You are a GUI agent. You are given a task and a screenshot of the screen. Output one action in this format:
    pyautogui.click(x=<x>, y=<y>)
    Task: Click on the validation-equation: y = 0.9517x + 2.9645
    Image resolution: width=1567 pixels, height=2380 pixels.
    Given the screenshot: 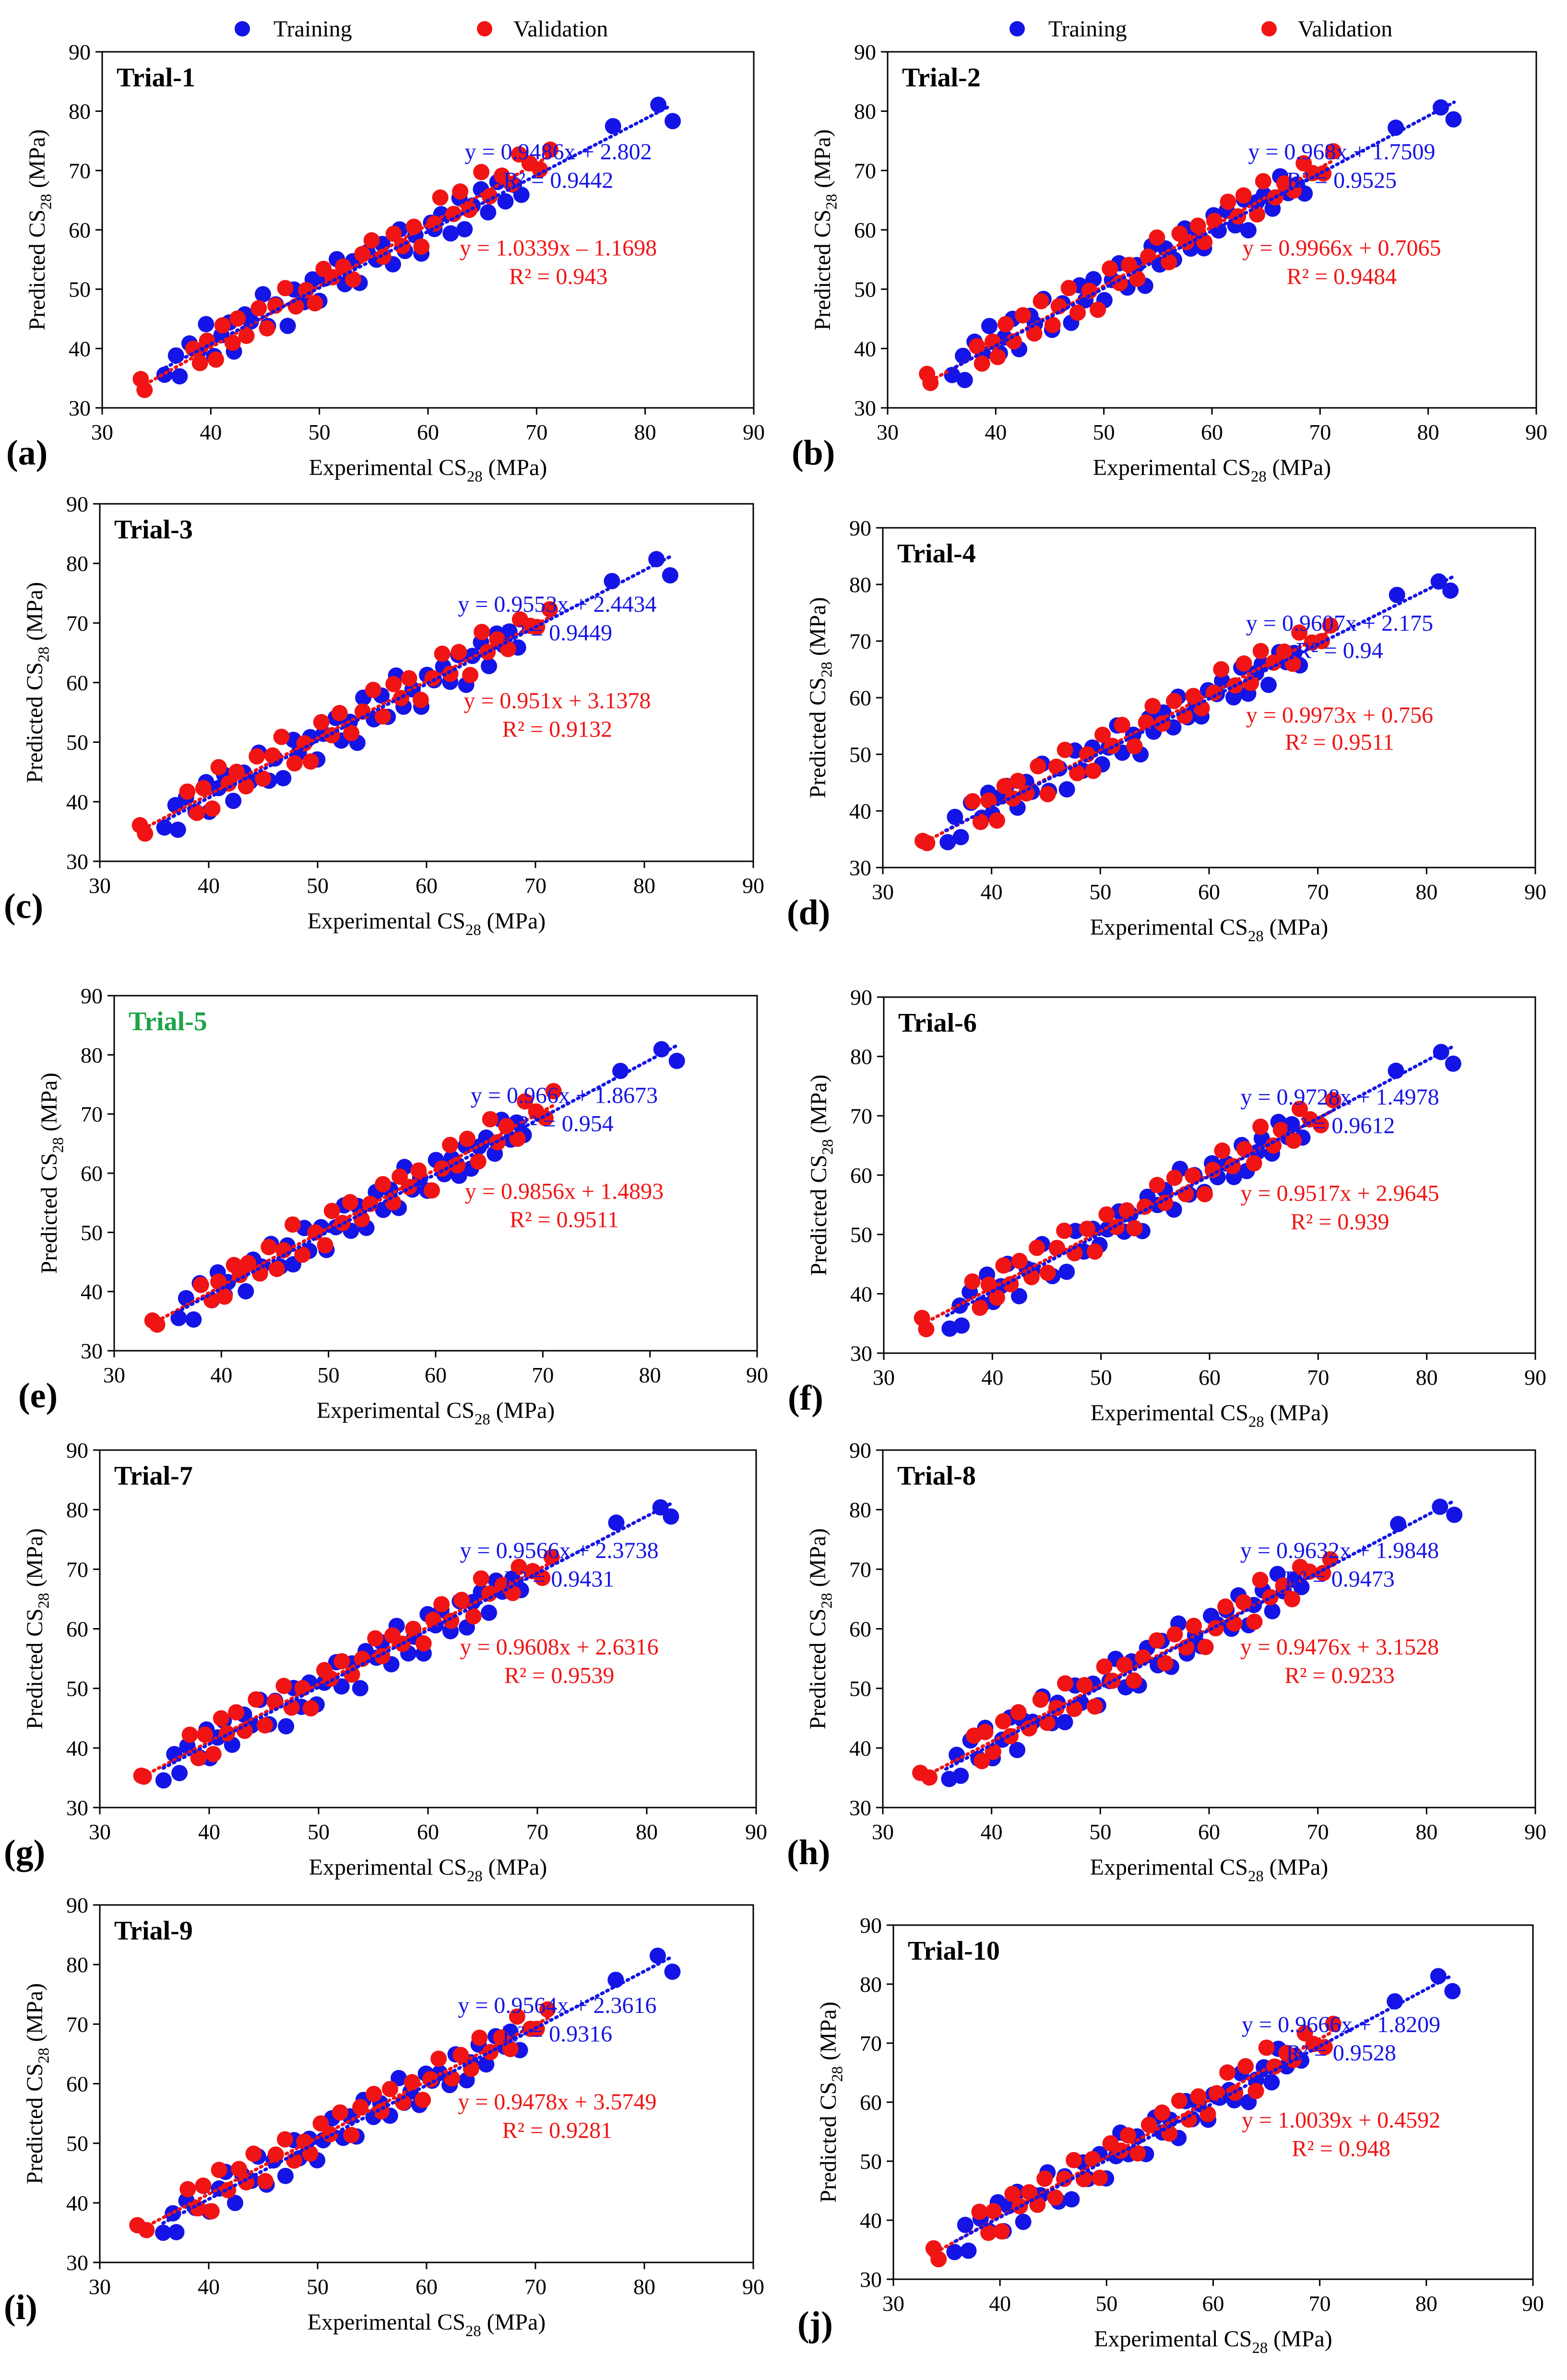 What is the action you would take?
    pyautogui.click(x=1340, y=1193)
    